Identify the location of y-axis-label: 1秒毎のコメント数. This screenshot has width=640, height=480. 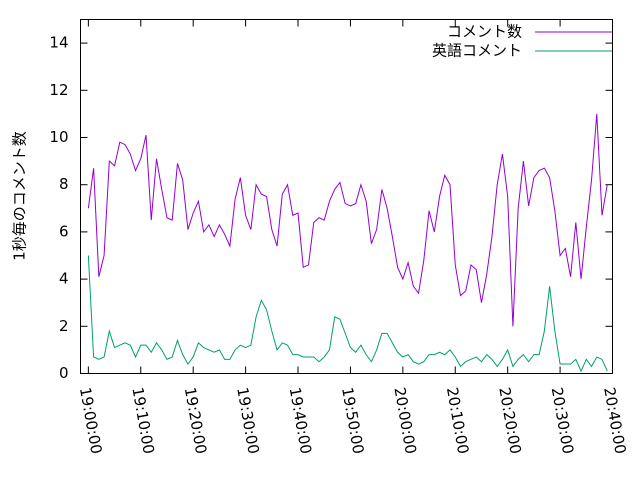
(20, 196).